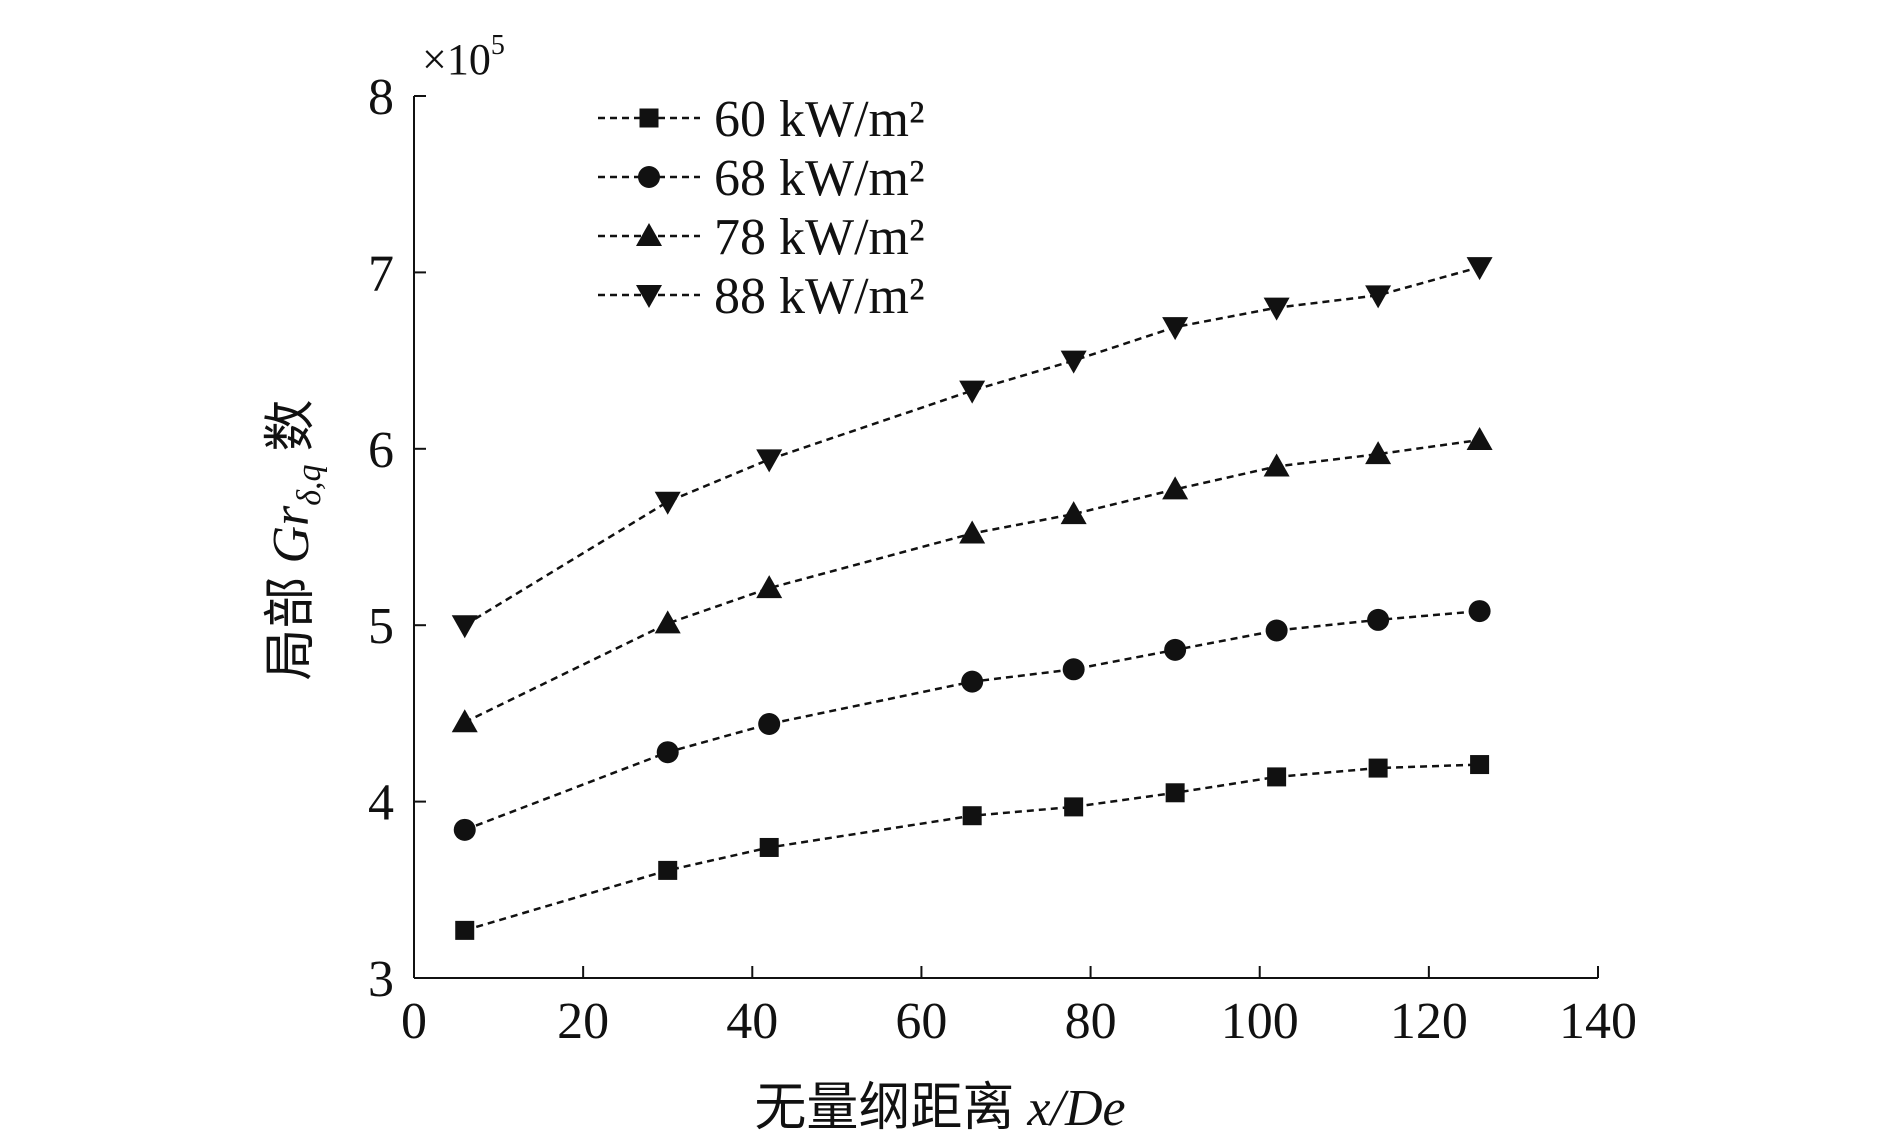 This screenshot has width=1890, height=1139. What do you see at coordinates (819, 178) in the screenshot?
I see `legend-label: 68 kW/m²` at bounding box center [819, 178].